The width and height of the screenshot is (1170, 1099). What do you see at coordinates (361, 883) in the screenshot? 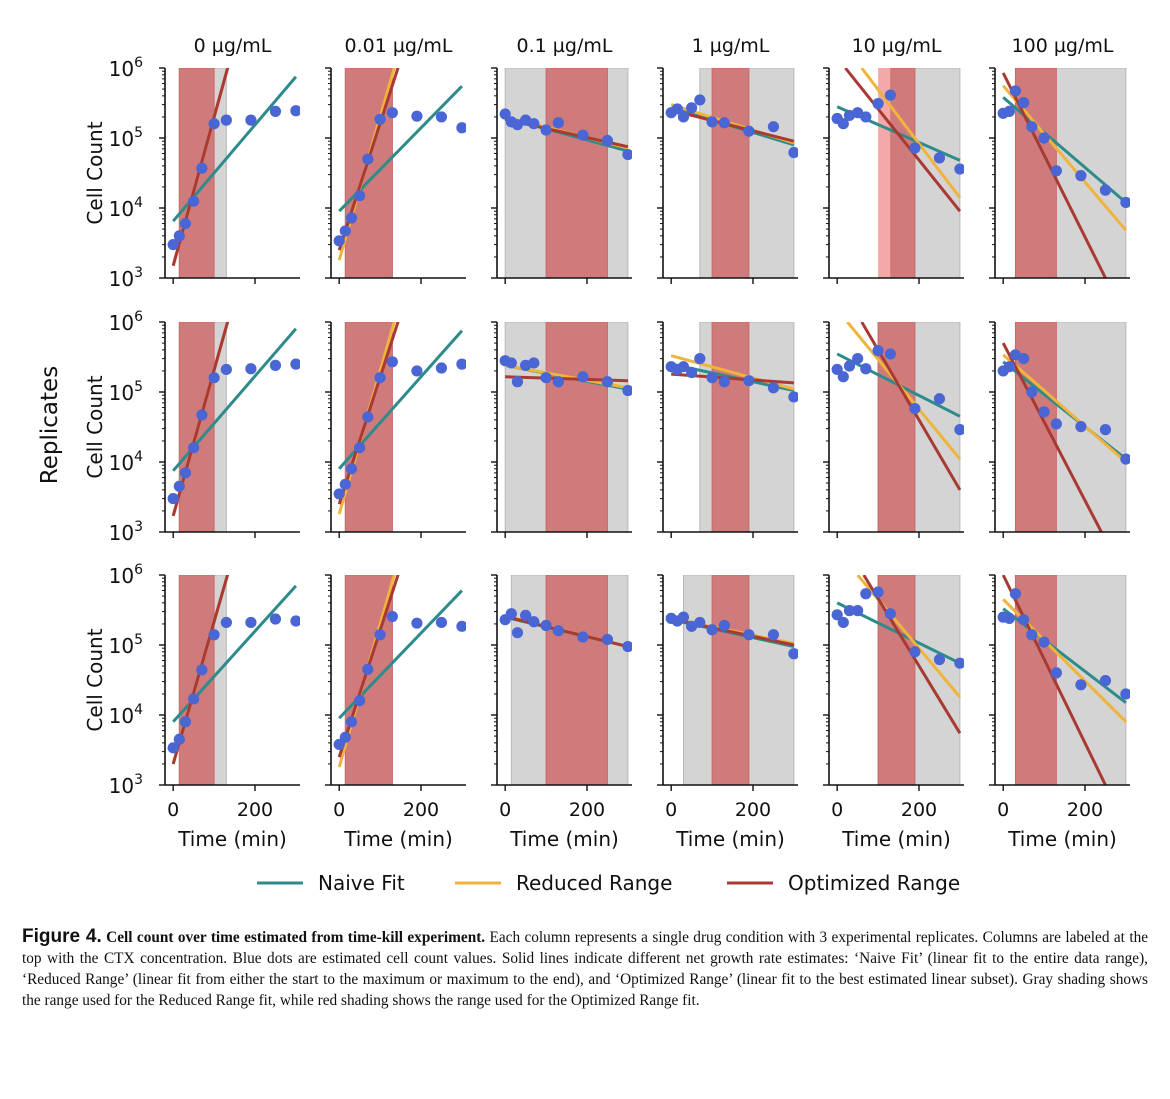
I see `legend-label: Naive Fit` at bounding box center [361, 883].